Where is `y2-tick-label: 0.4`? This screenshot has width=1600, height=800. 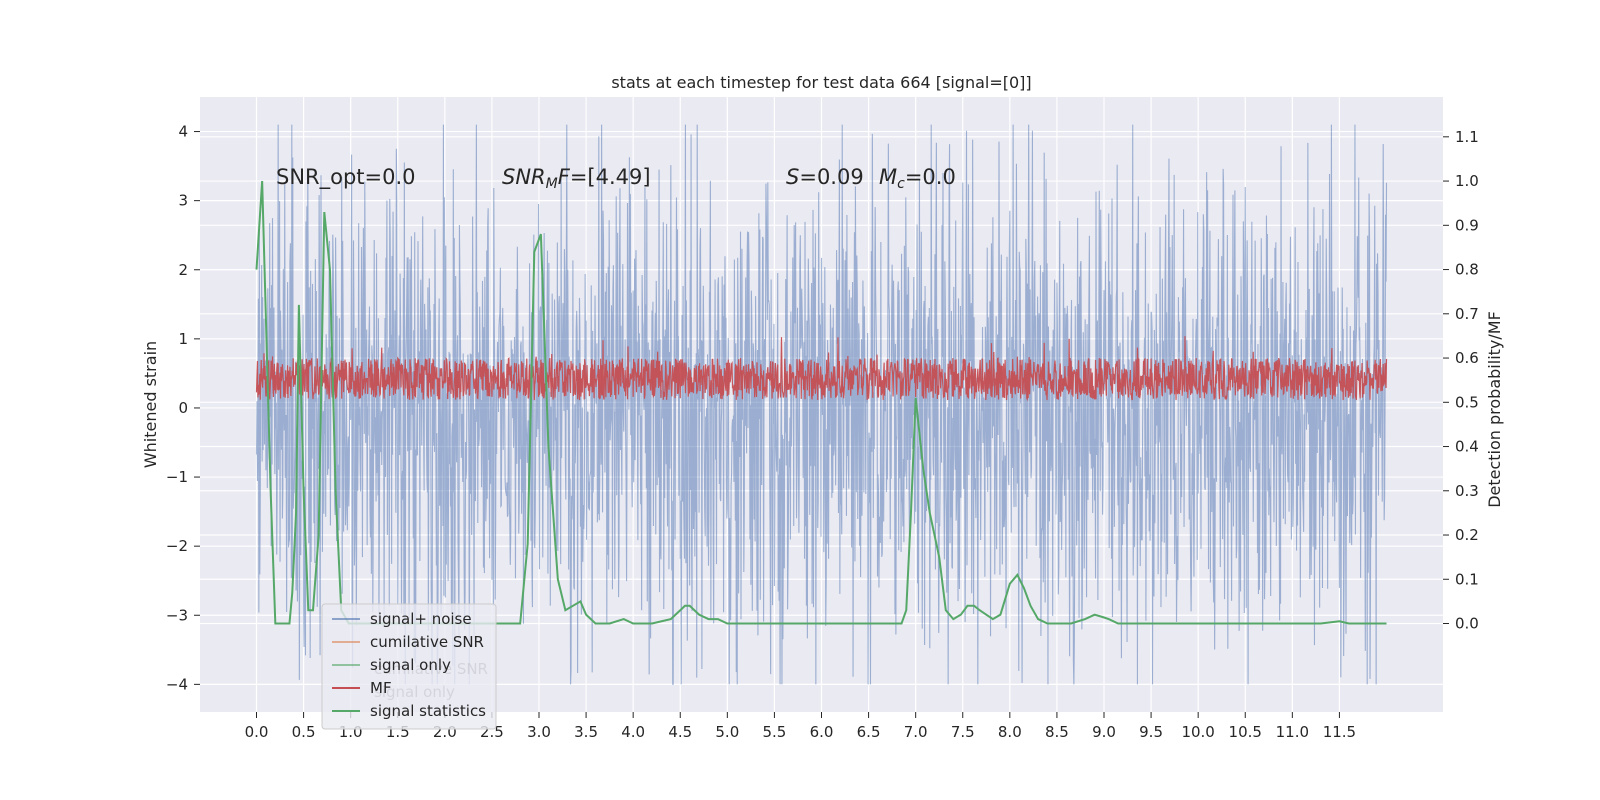
y2-tick-label: 0.4 is located at coordinates (1467, 447).